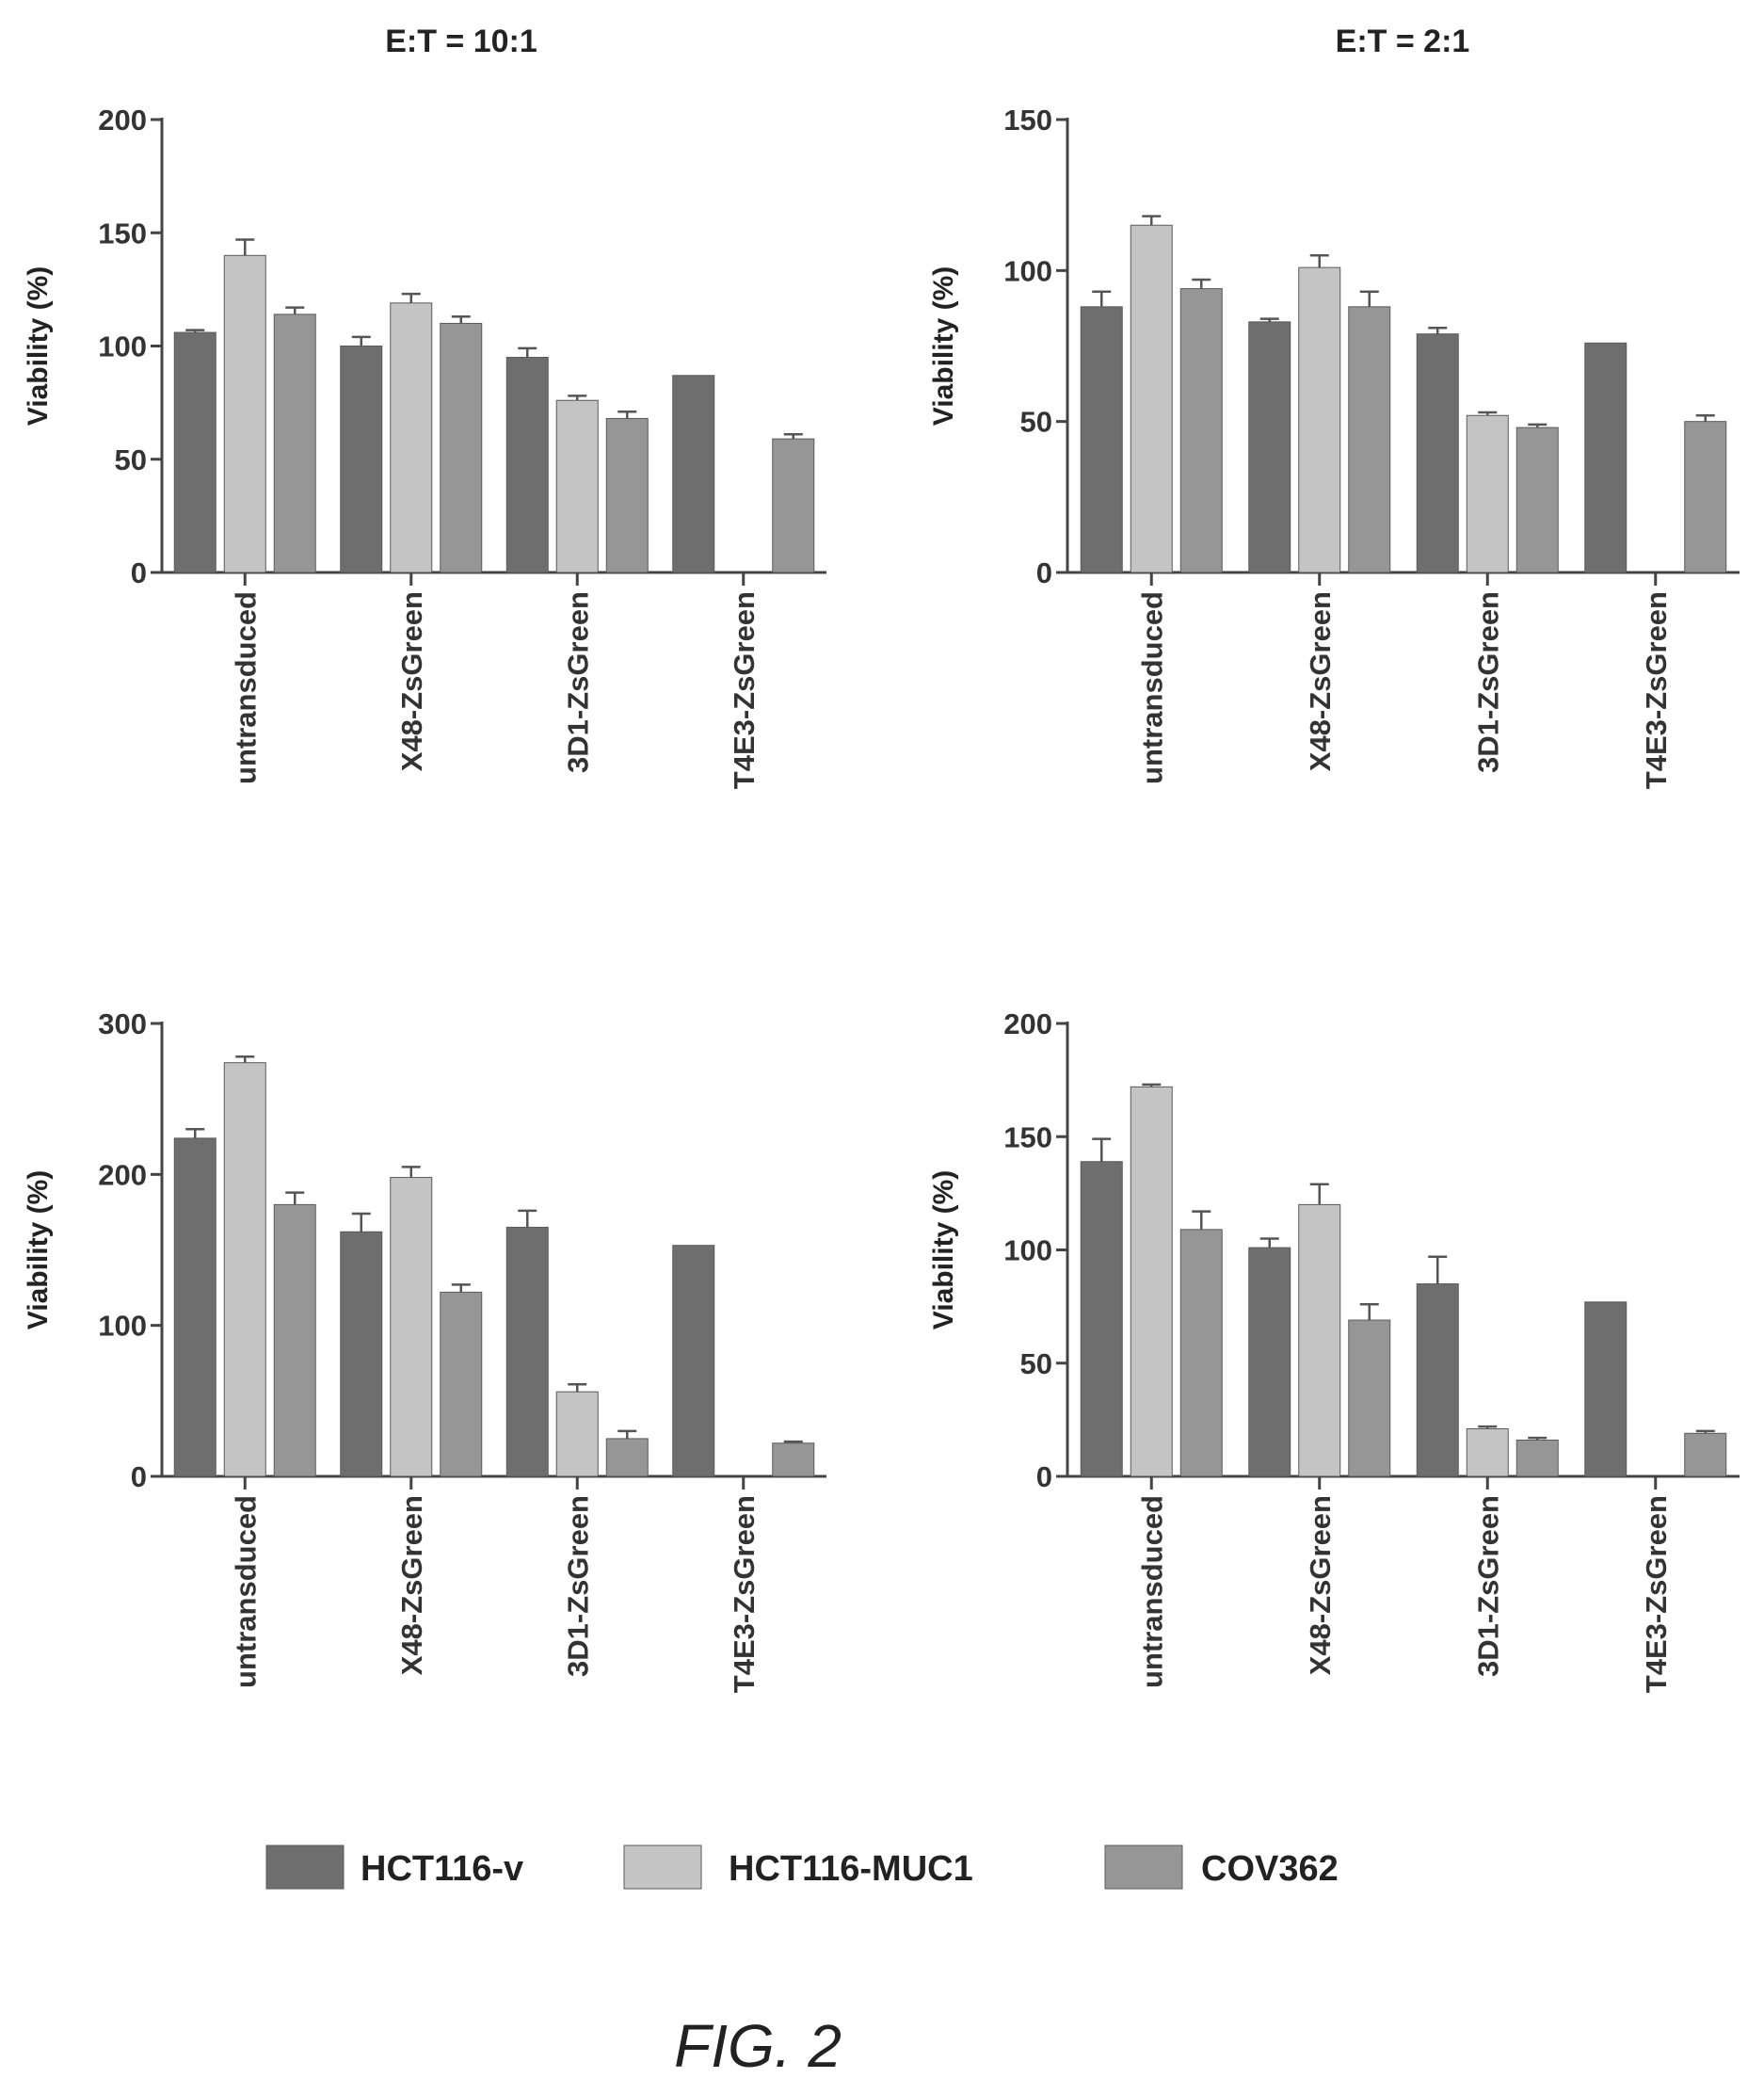 This screenshot has height=2094, width=1764. Describe the element at coordinates (461, 41) in the screenshot. I see `chart-title: E:T = 10:1` at that location.